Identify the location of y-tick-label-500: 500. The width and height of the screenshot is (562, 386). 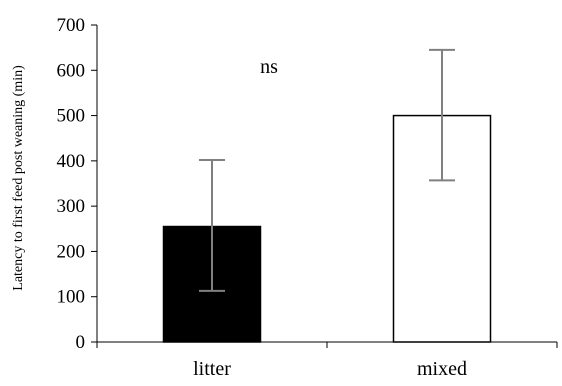
(71, 116).